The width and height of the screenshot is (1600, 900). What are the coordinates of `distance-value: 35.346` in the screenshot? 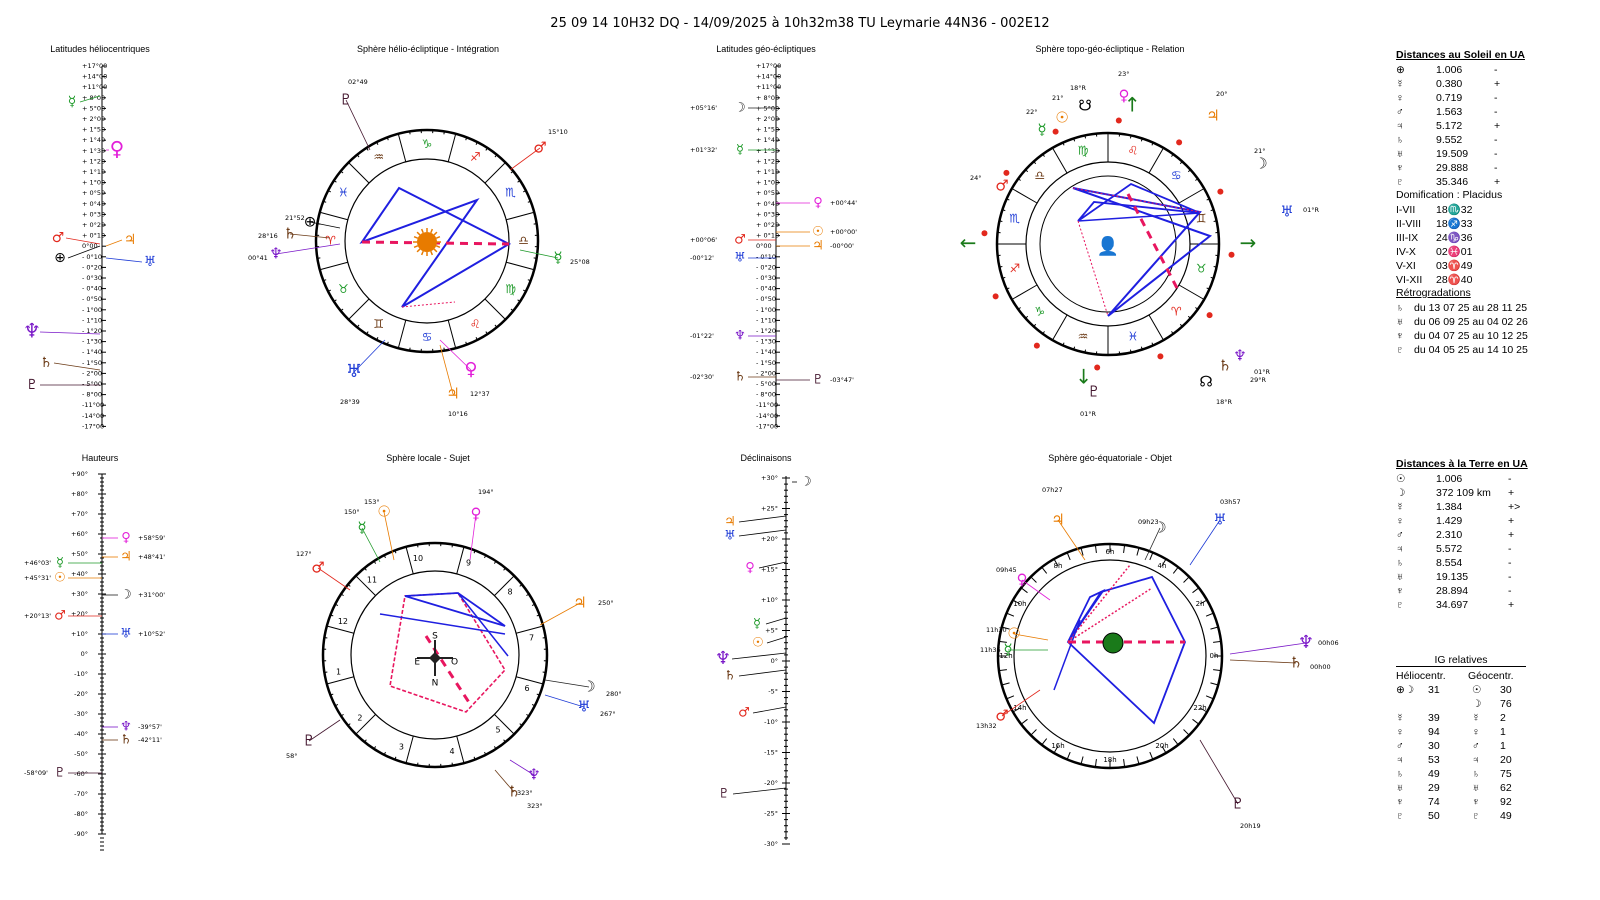 It's located at (1452, 182).